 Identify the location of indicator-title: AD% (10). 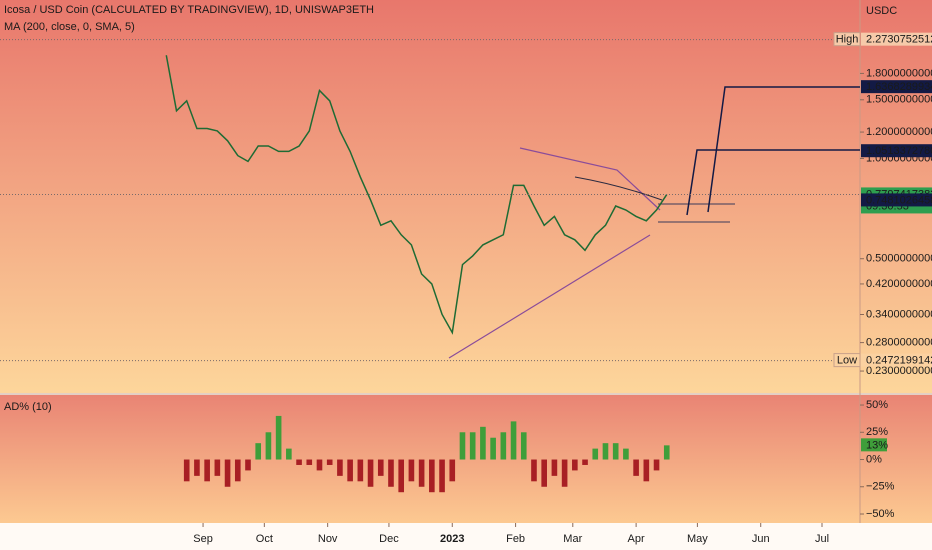
(28, 407).